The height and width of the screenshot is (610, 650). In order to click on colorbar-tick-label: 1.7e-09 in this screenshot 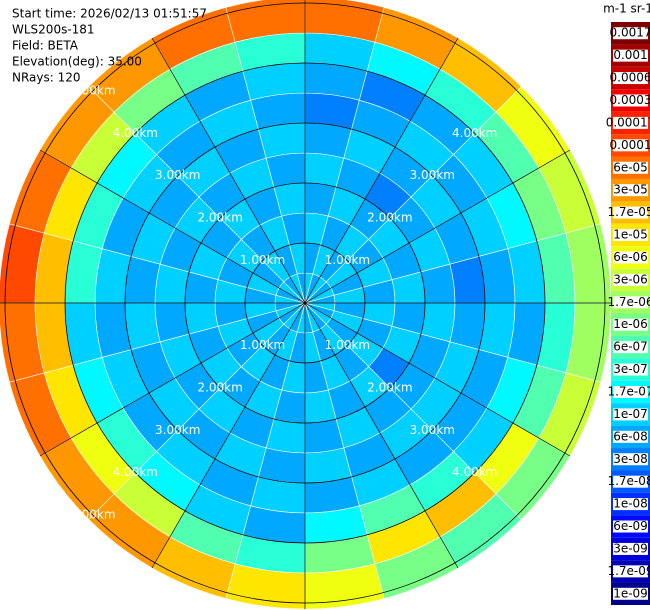, I will do `click(628, 571)`.